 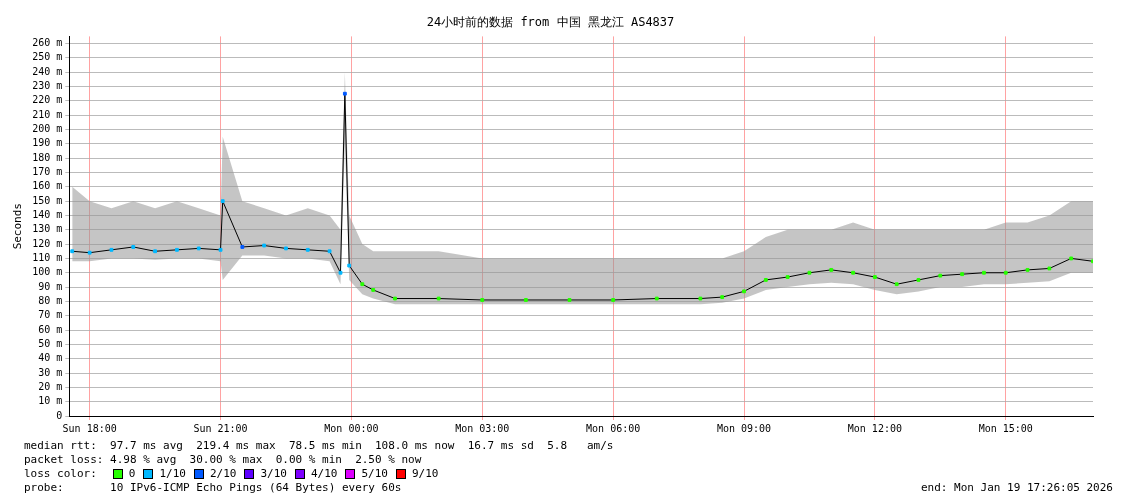 What do you see at coordinates (220, 428) in the screenshot?
I see `x-tick-label: Sun 21:00` at bounding box center [220, 428].